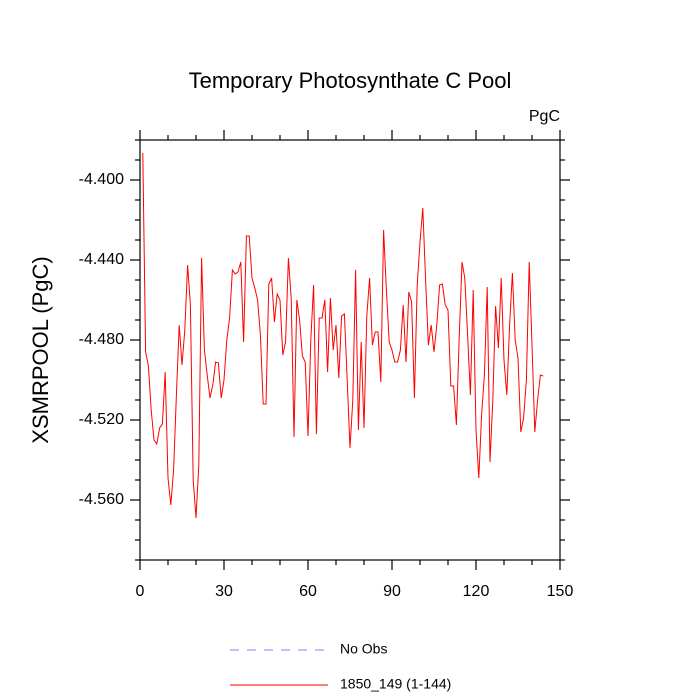  What do you see at coordinates (224, 591) in the screenshot?
I see `x-tick-label: 30` at bounding box center [224, 591].